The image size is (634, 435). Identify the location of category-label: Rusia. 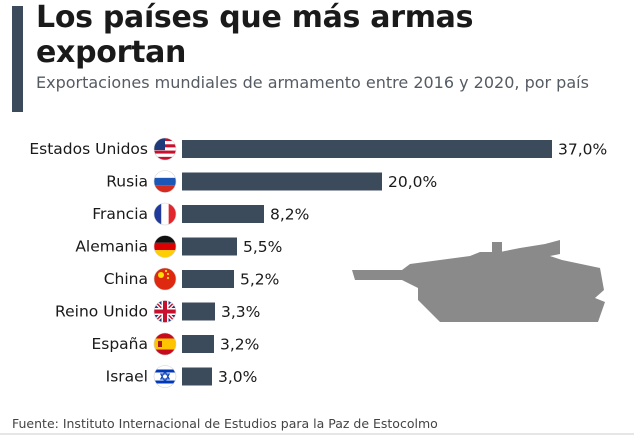
(127, 182).